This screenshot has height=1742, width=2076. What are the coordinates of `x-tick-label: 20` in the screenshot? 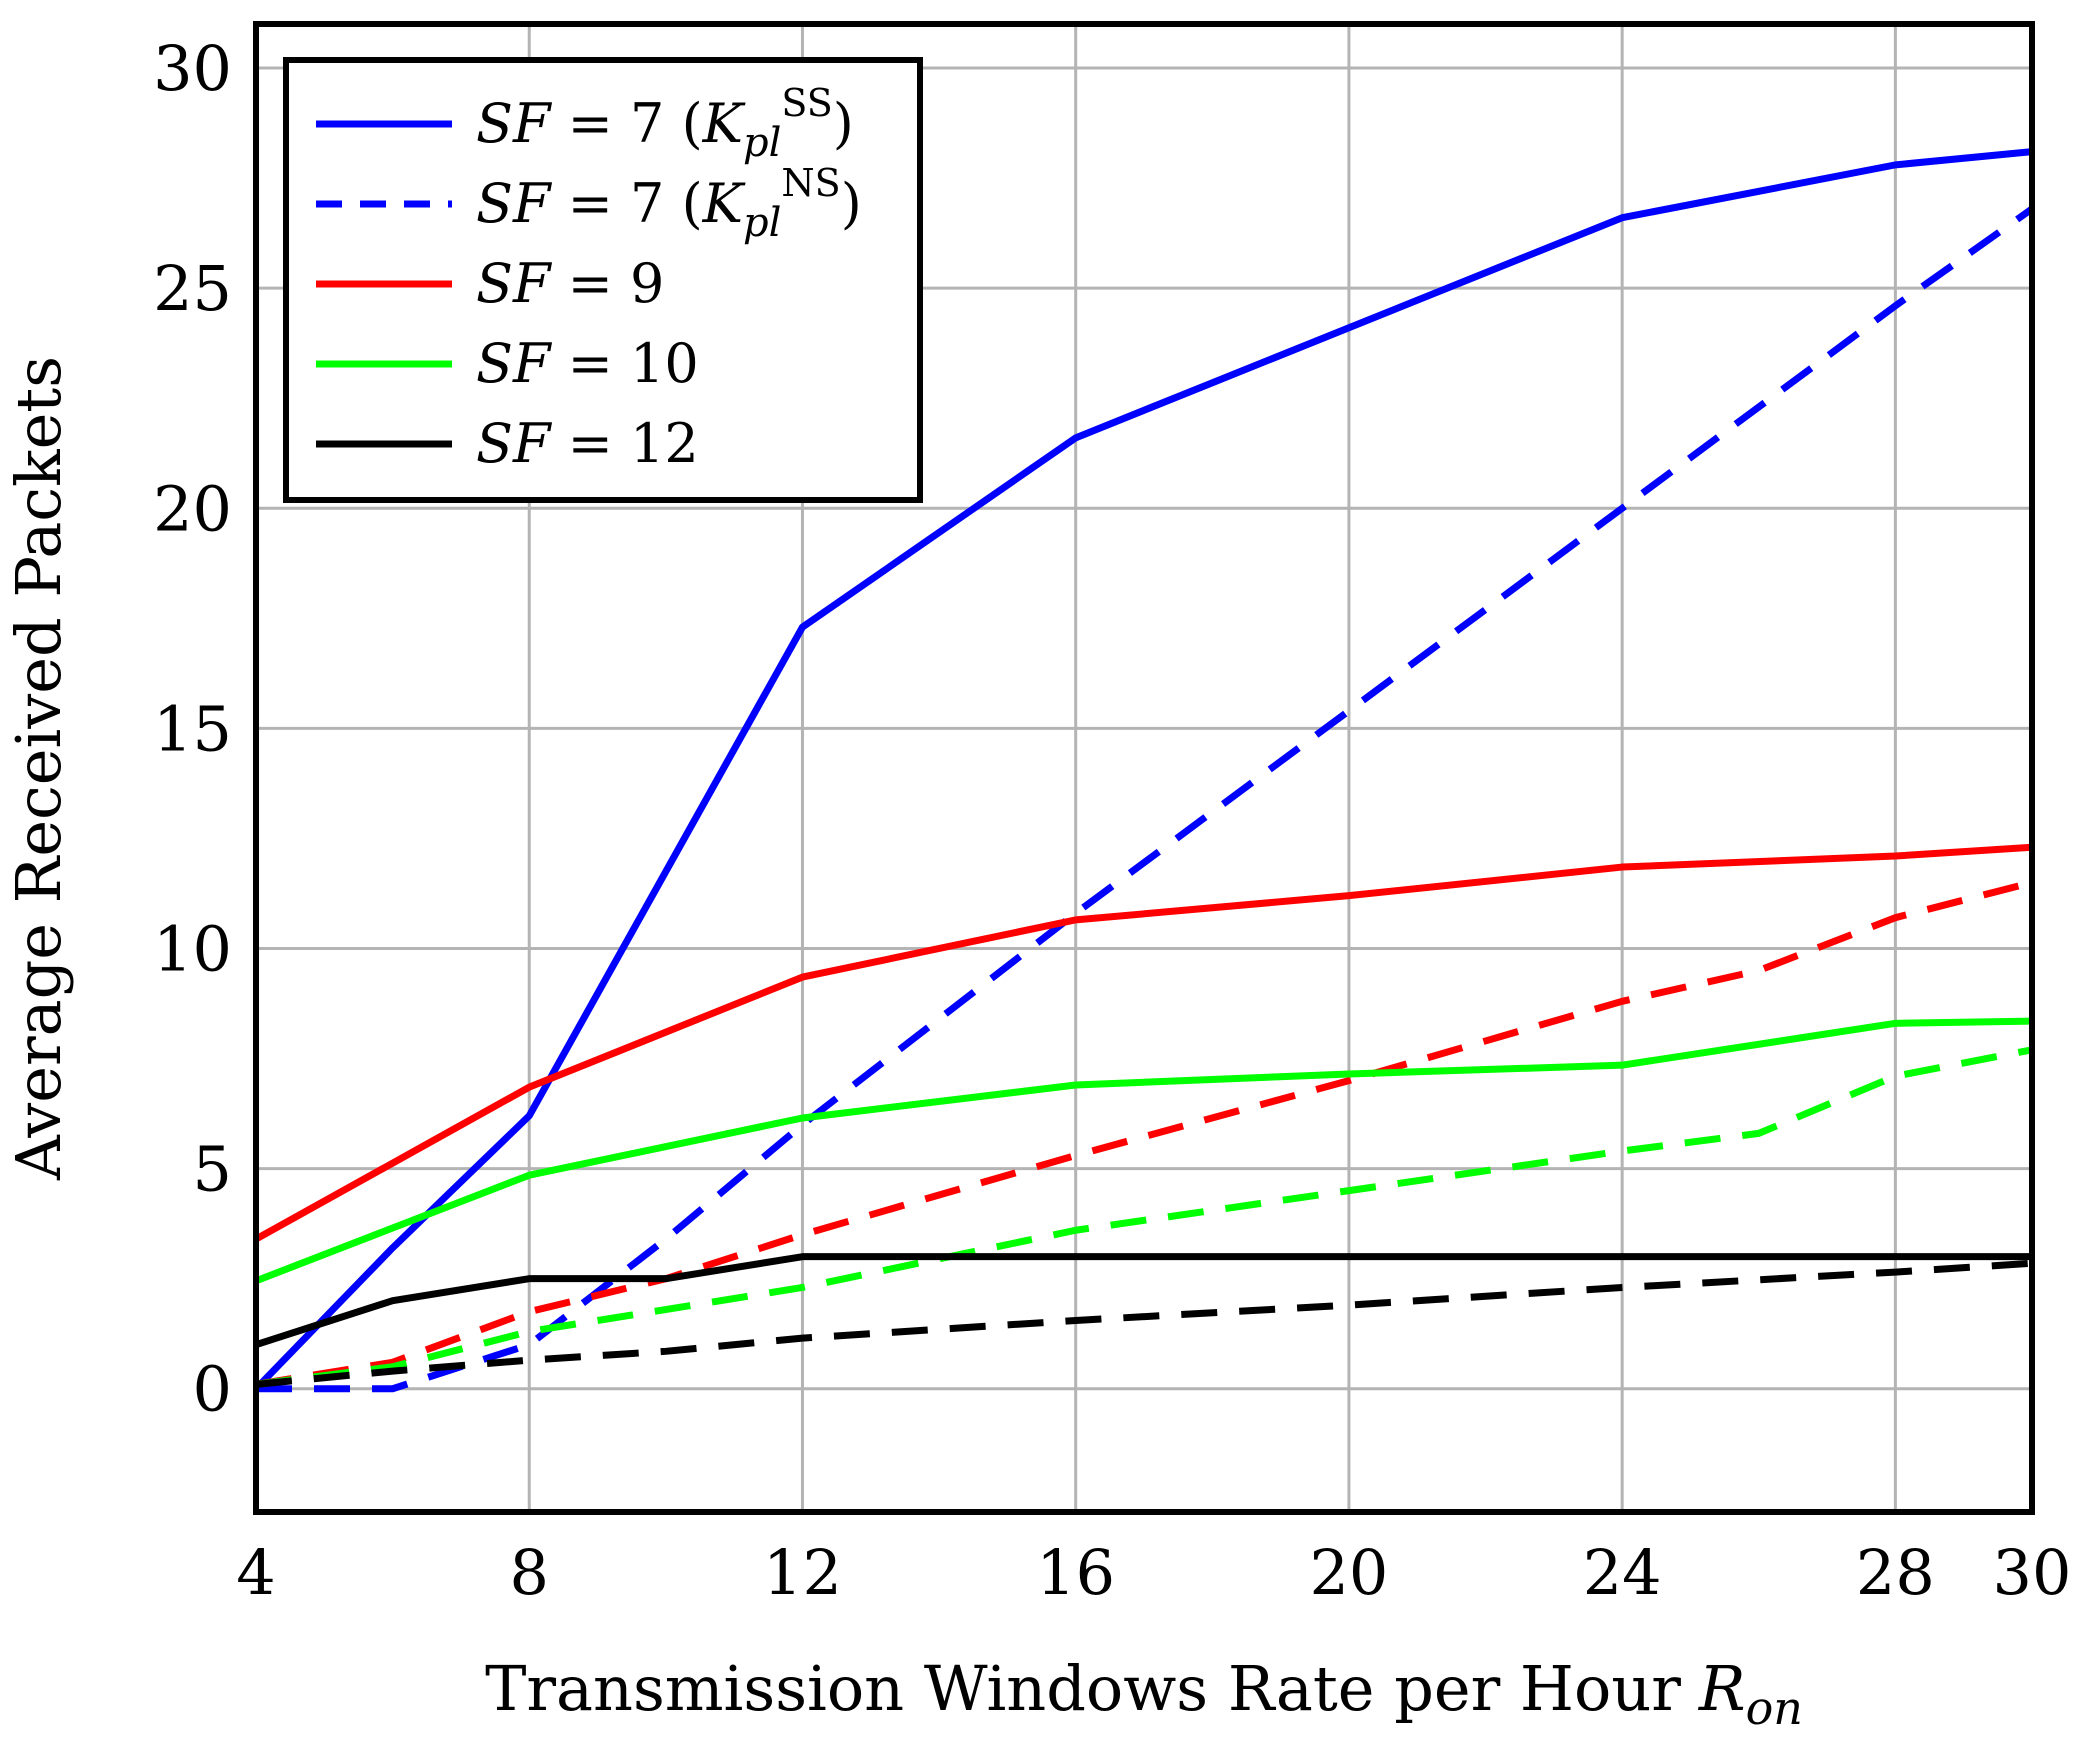 It's located at (1348, 1572).